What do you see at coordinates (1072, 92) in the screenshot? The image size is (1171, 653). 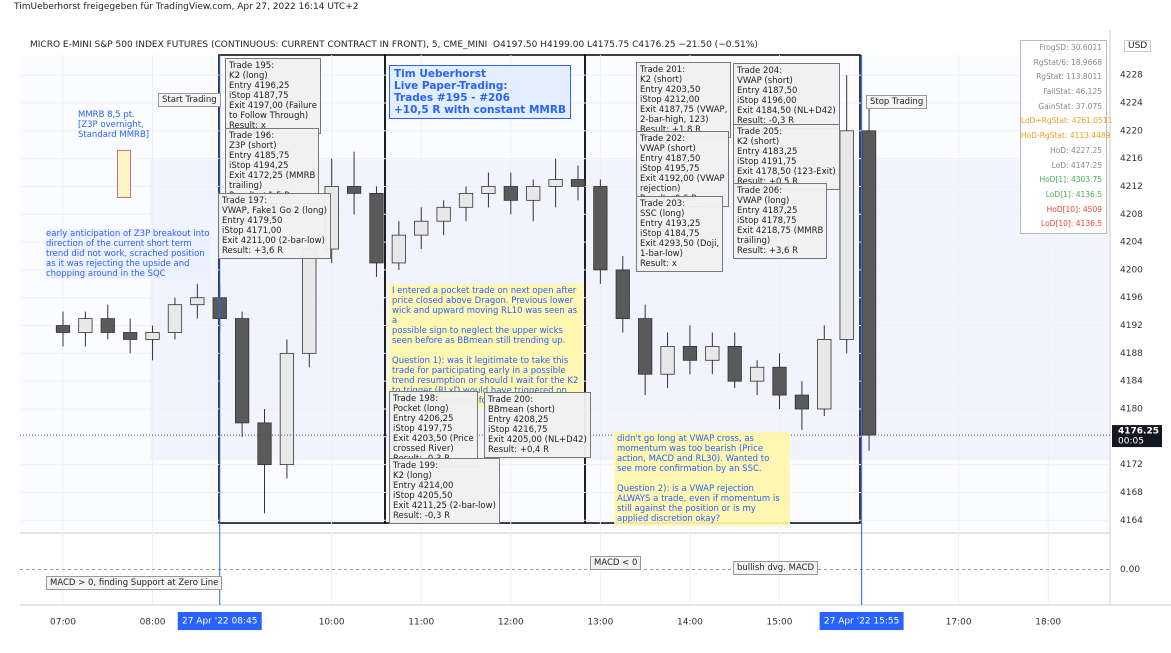 I see `stat: FailStat: 46.125` at bounding box center [1072, 92].